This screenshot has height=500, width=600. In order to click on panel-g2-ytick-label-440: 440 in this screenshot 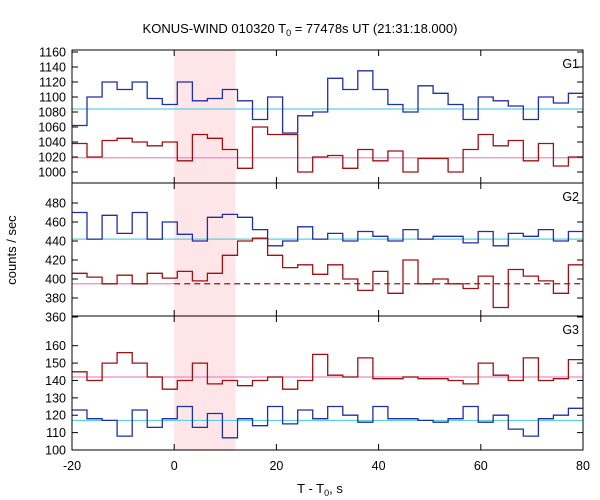, I will do `click(55, 242)`.